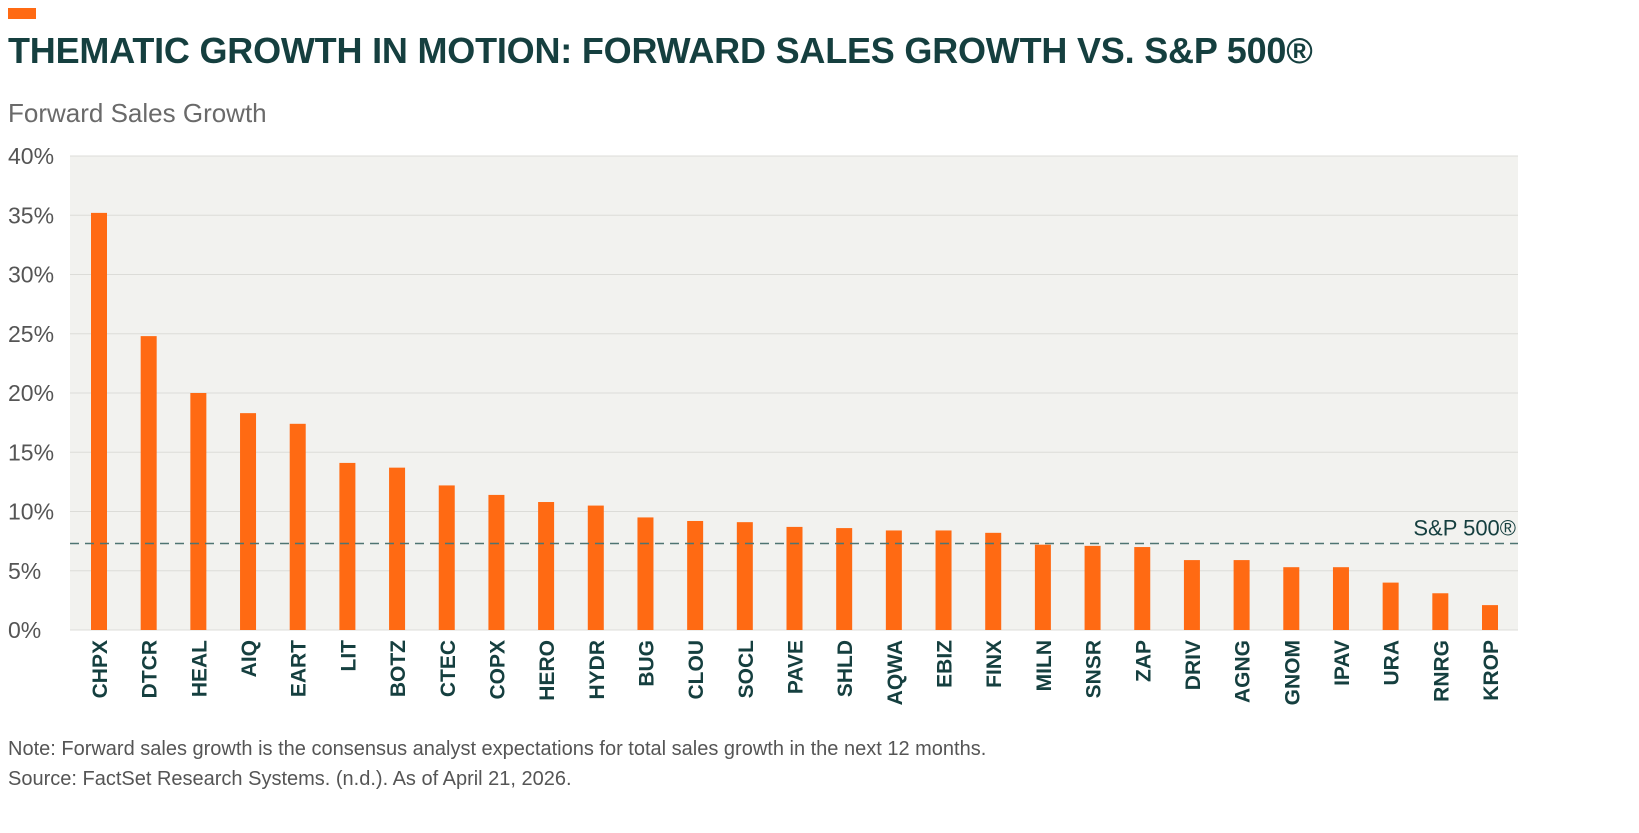 The height and width of the screenshot is (833, 1639). What do you see at coordinates (1044, 665) in the screenshot?
I see `x-tick-label: MILN` at bounding box center [1044, 665].